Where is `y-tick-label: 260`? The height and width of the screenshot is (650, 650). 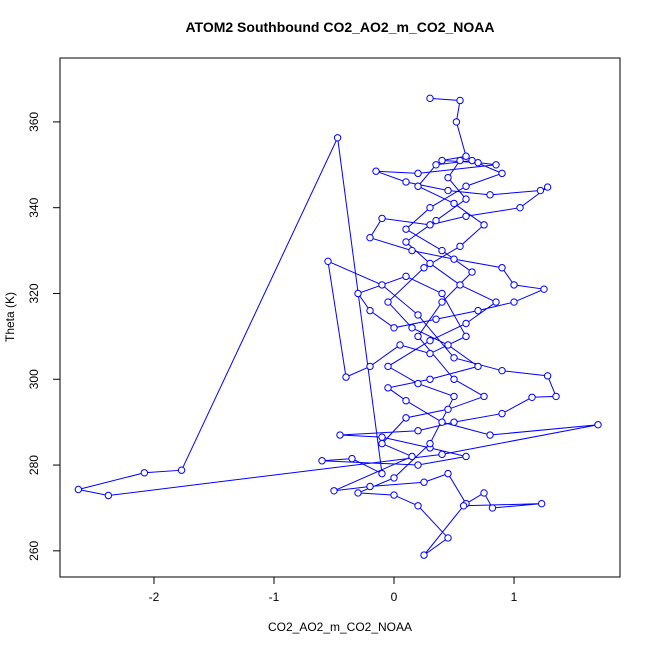
y-tick-label: 260 is located at coordinates (34, 551).